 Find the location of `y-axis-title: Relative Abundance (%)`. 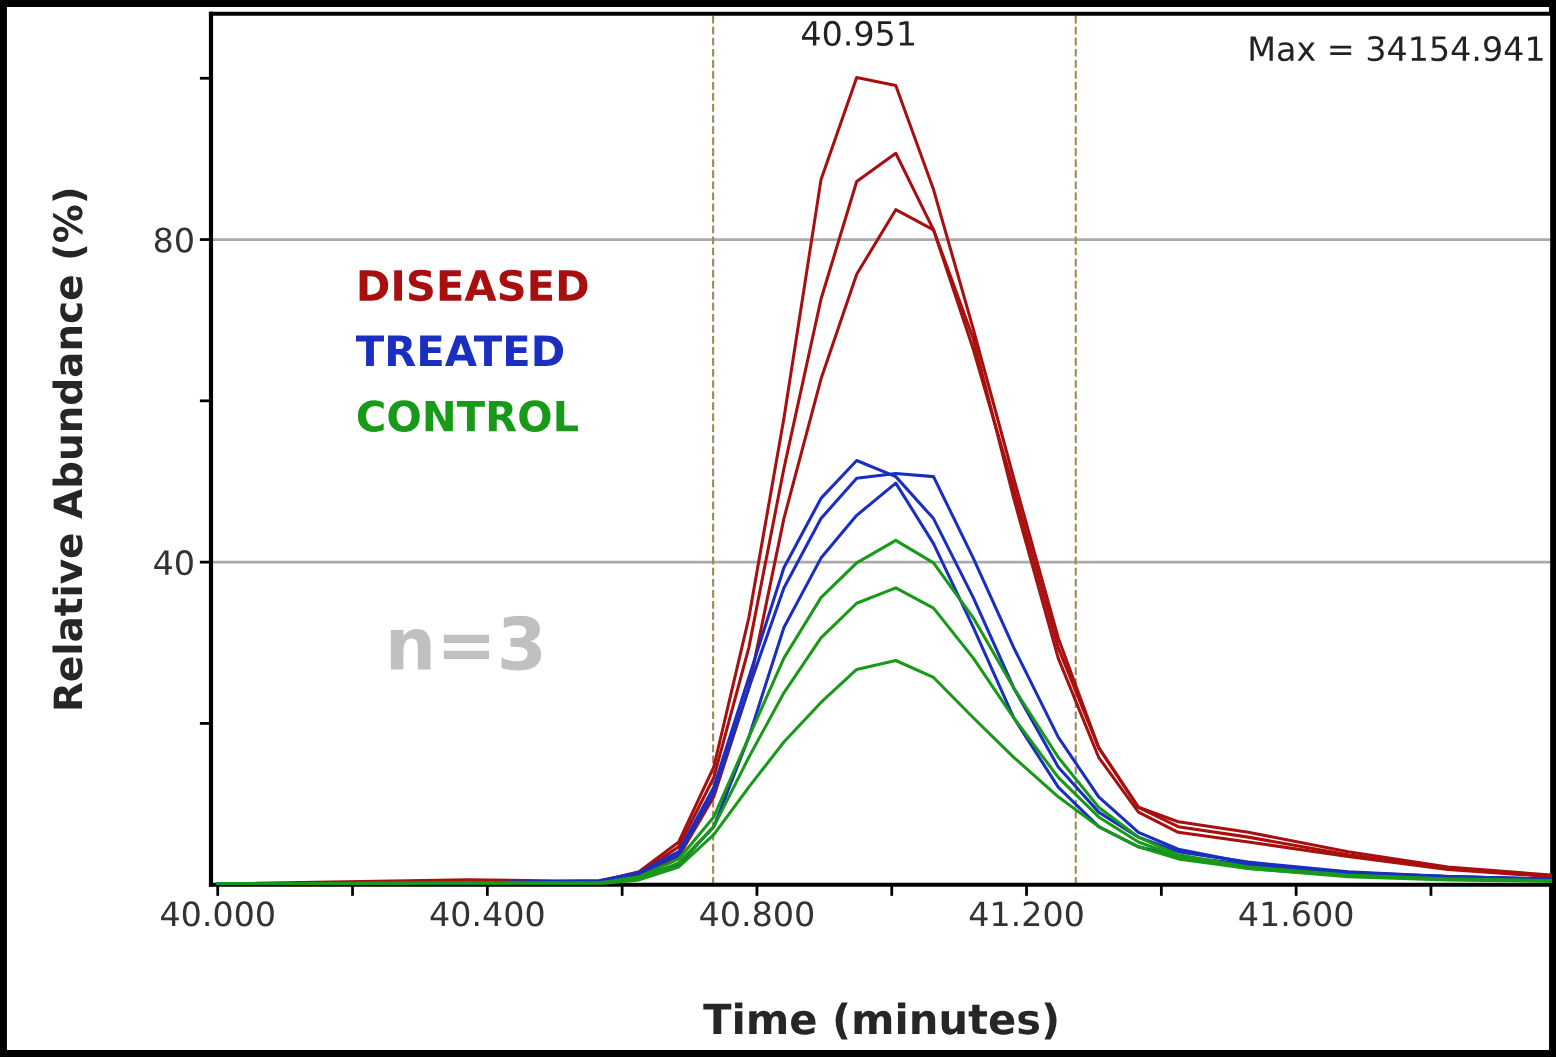

y-axis-title: Relative Abundance (%) is located at coordinates (70, 449).